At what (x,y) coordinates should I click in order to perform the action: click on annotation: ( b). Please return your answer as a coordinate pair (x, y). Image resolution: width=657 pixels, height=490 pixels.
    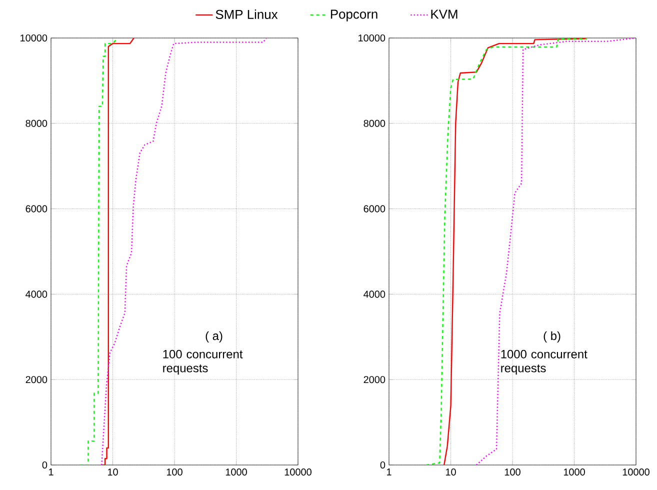
    Looking at the image, I should click on (552, 336).